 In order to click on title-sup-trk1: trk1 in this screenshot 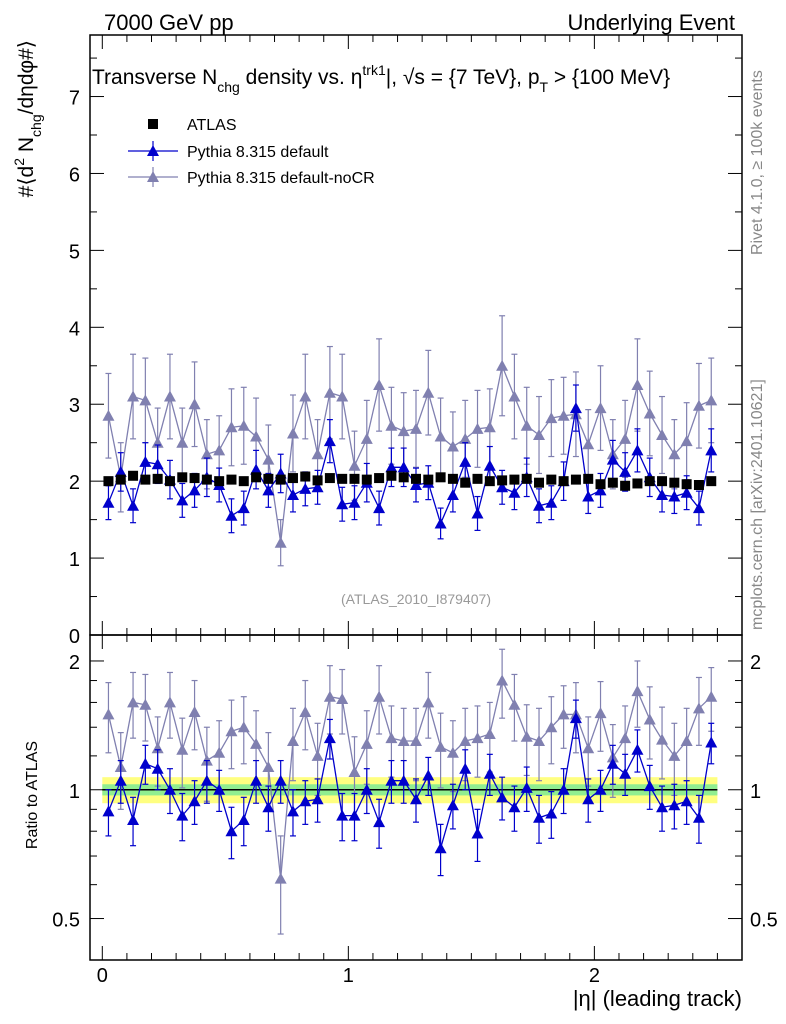, I will do `click(374, 70)`.